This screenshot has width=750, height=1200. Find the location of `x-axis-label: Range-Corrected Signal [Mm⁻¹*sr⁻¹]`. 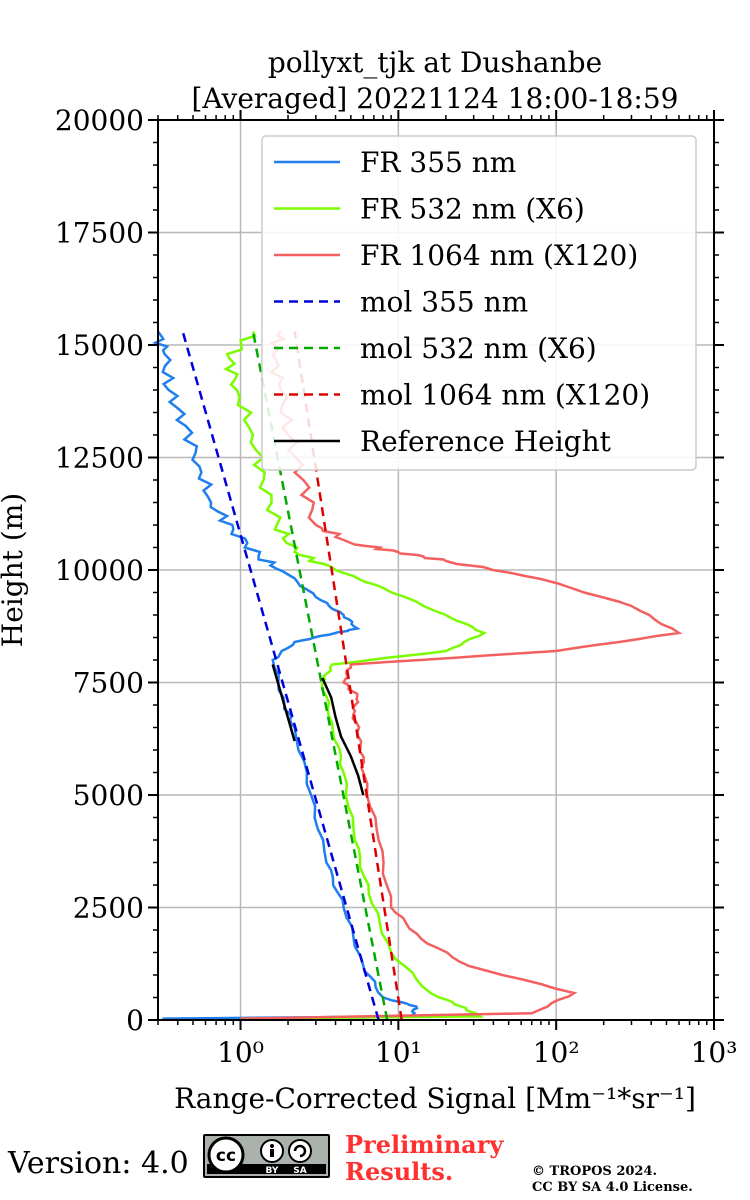

x-axis-label: Range-Corrected Signal [Mm⁻¹*sr⁻¹] is located at coordinates (435, 1098).